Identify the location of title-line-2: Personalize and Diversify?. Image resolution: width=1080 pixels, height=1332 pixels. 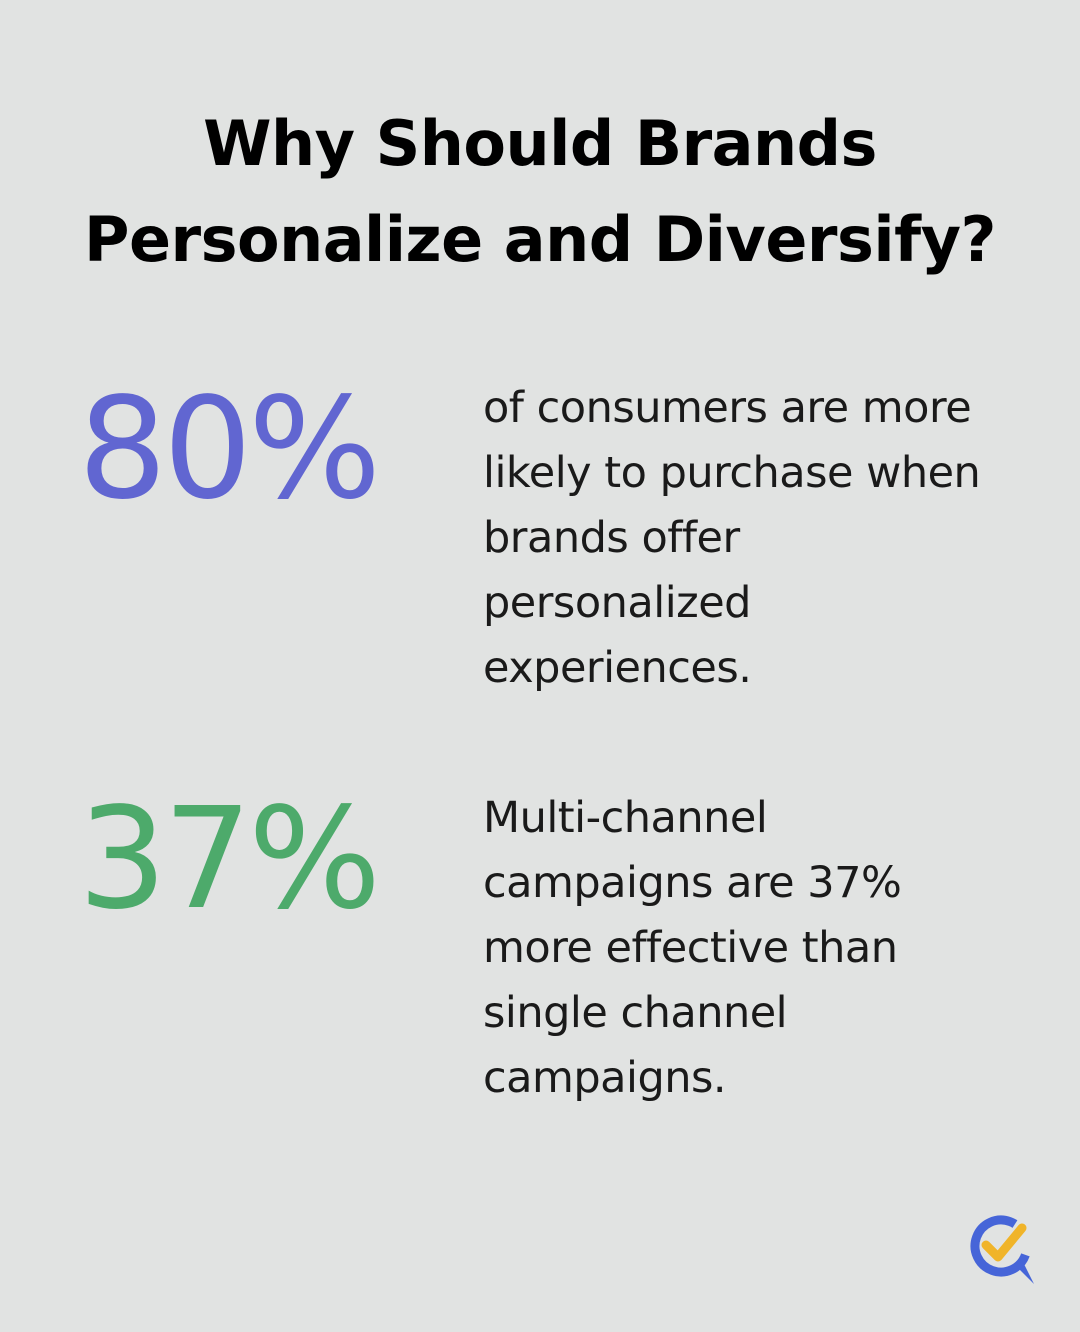
(540, 239).